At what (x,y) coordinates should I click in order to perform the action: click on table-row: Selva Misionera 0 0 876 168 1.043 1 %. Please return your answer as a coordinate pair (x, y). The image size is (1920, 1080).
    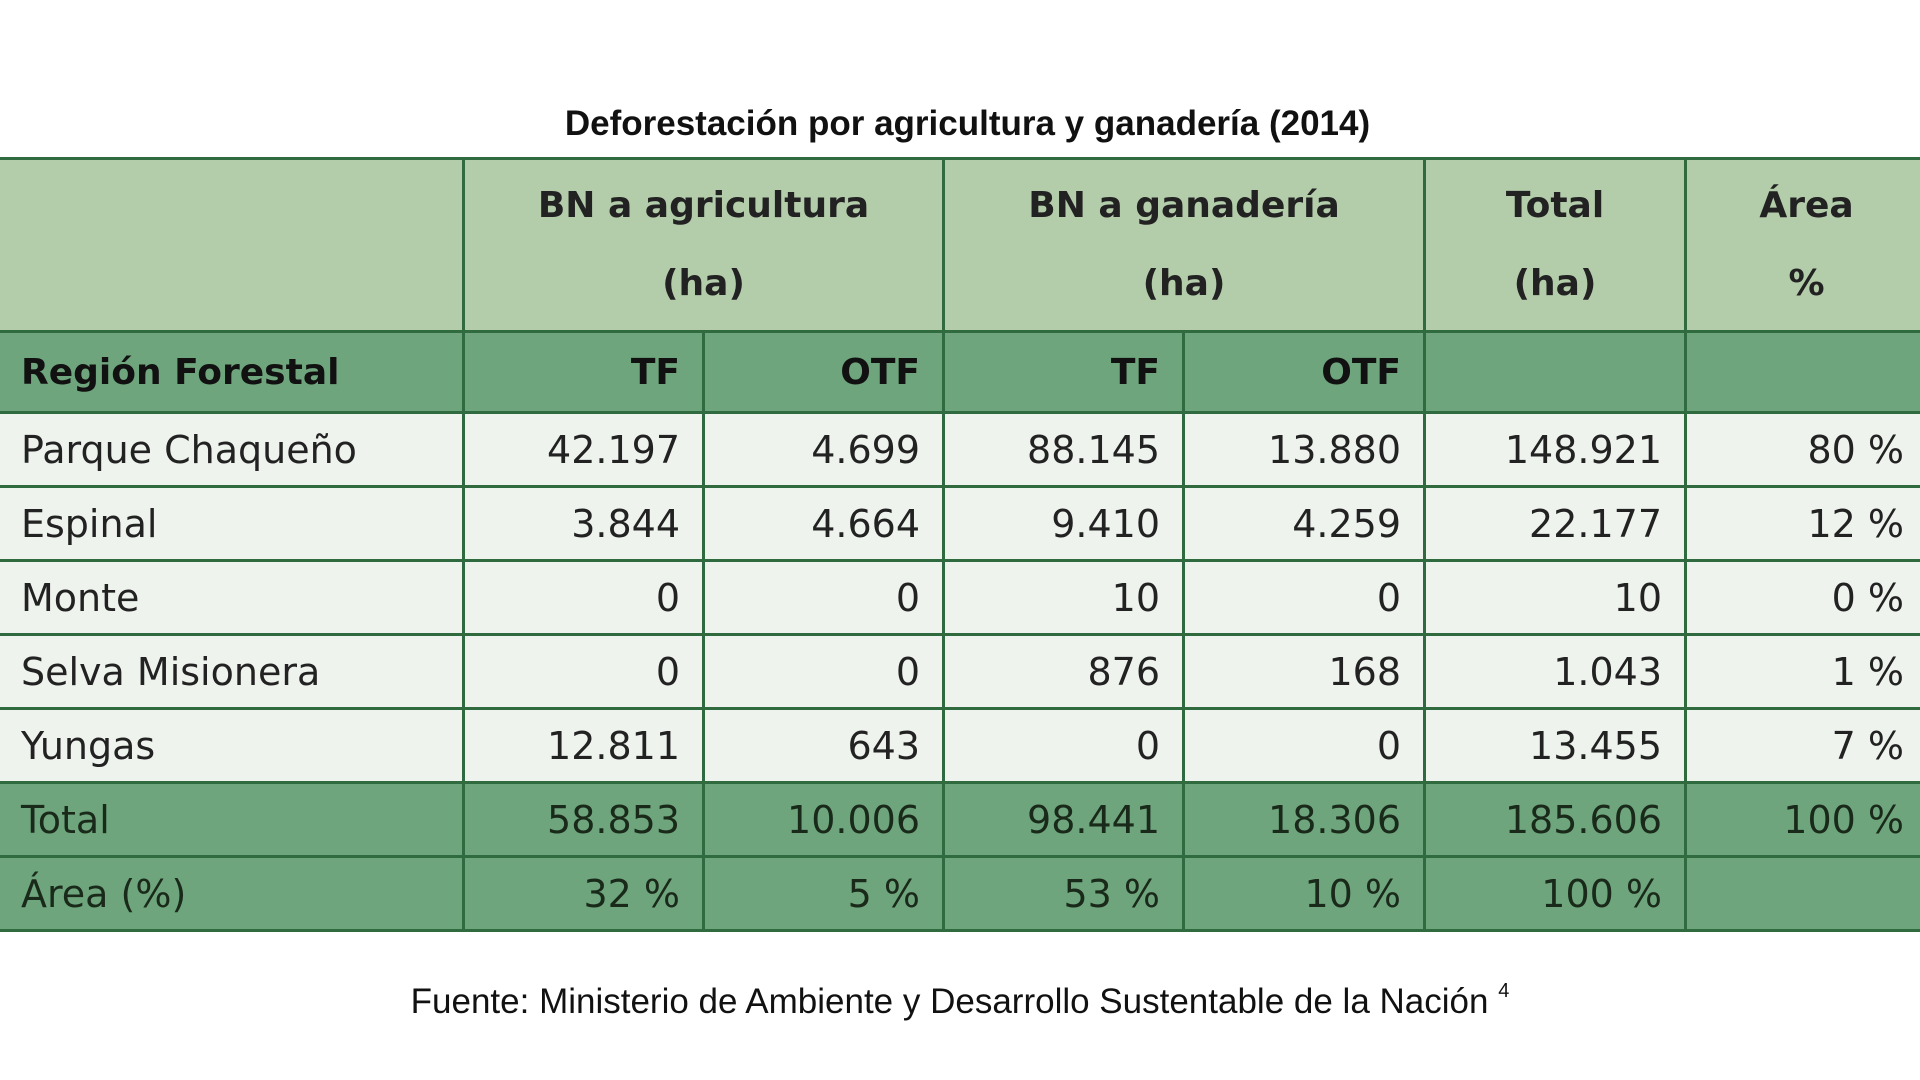
    Looking at the image, I should click on (960, 671).